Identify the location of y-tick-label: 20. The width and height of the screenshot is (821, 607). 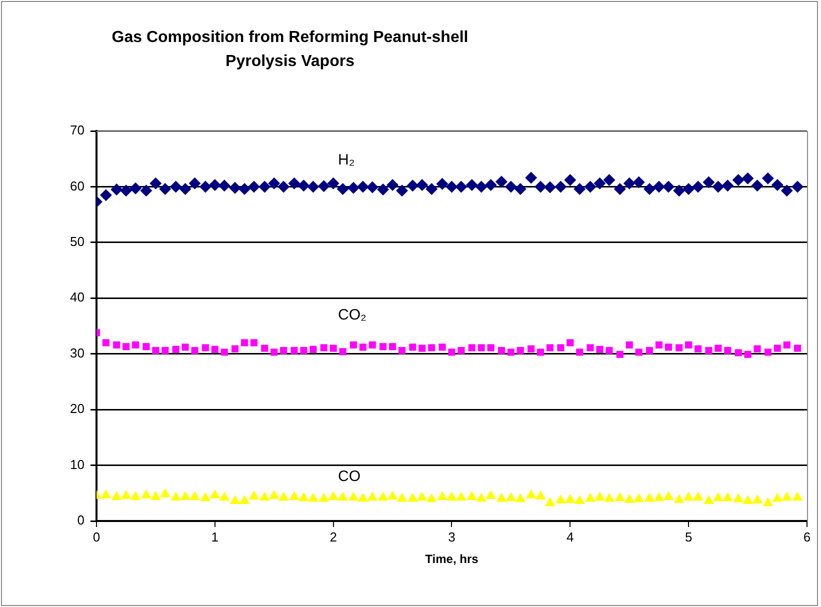
(77, 408).